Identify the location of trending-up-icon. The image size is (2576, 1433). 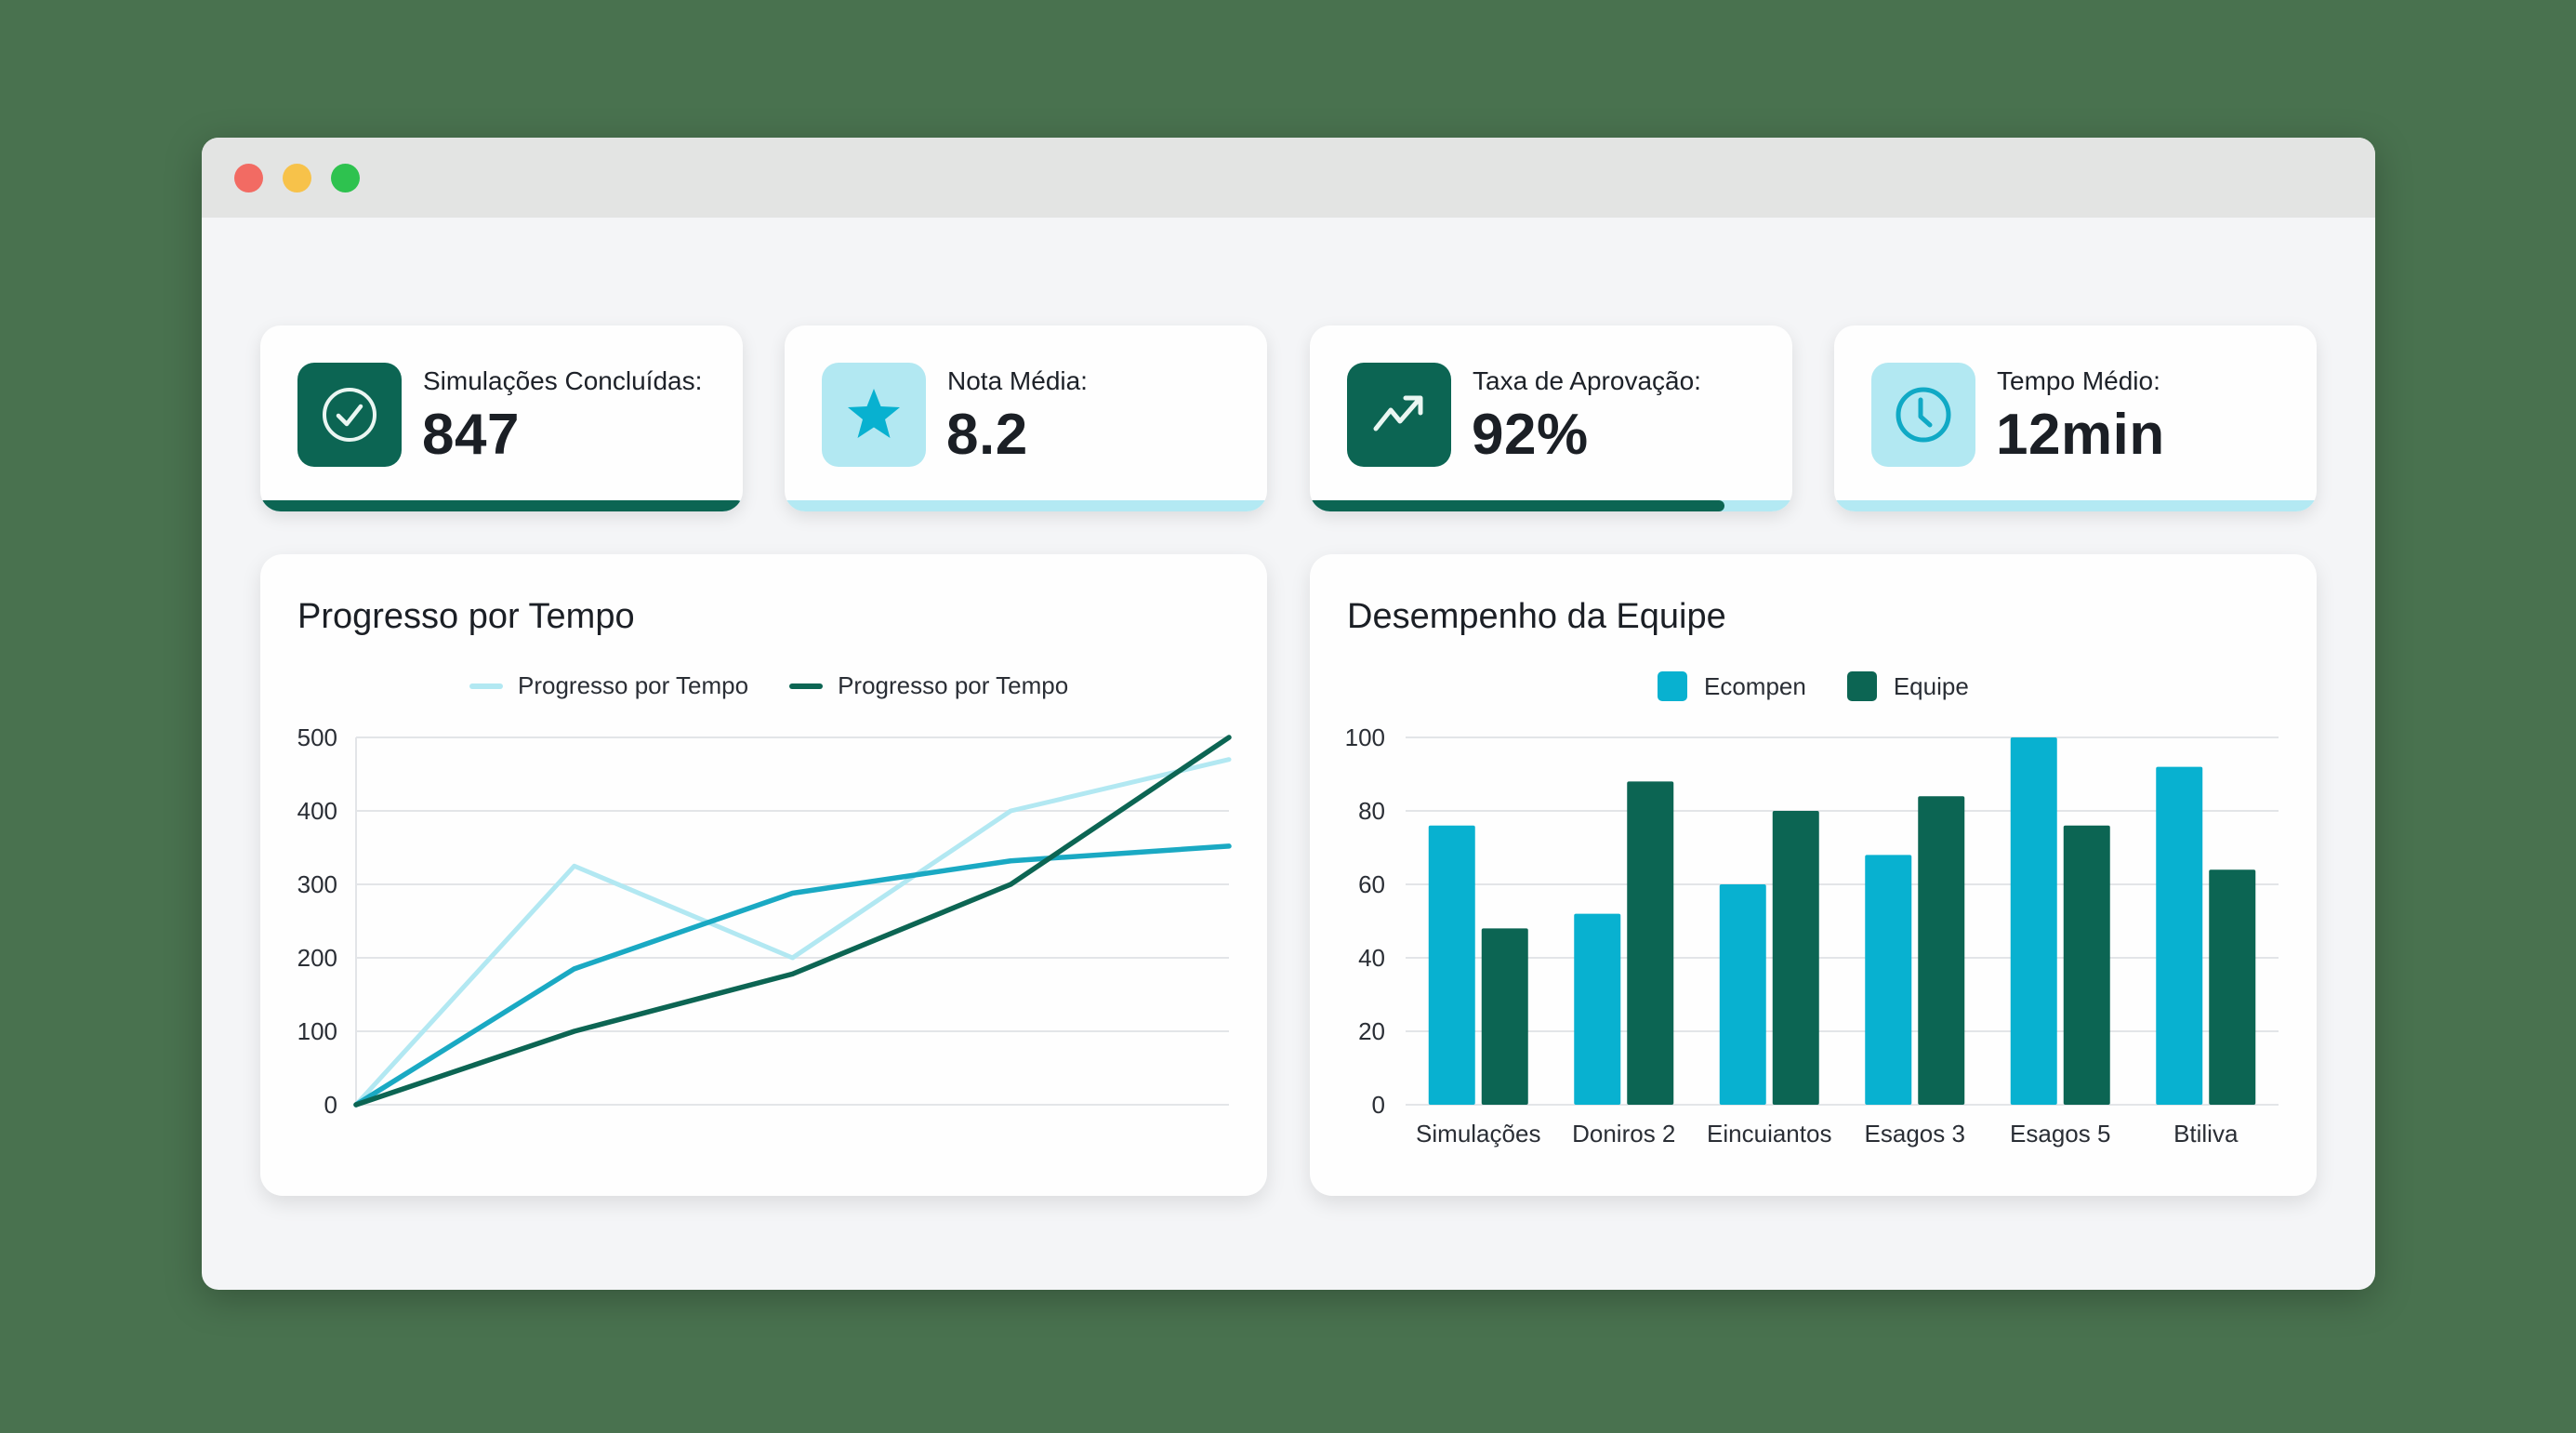
(1399, 415).